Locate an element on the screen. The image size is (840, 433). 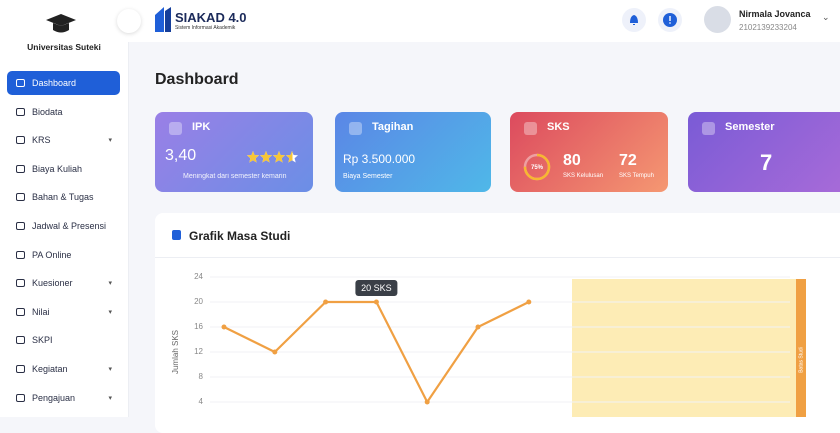
y-tick-label: 8 is located at coordinates (201, 376).